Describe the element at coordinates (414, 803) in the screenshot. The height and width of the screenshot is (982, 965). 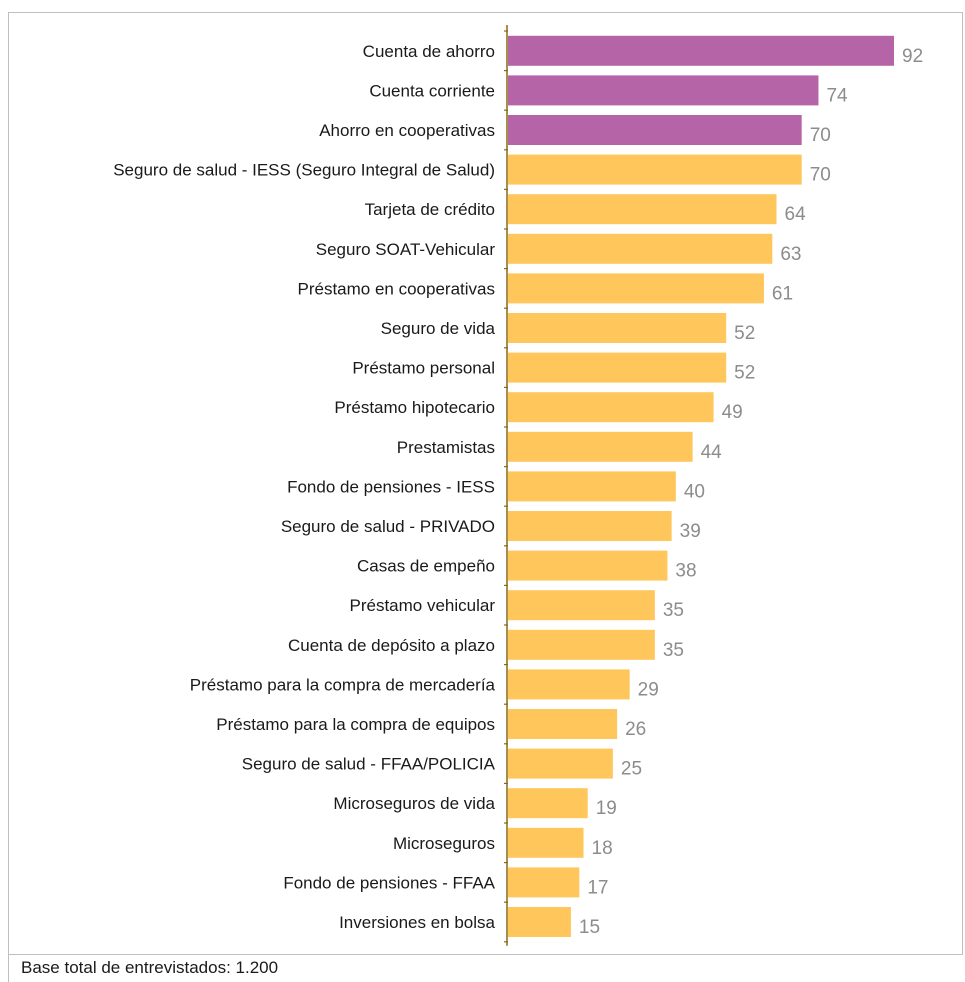
I see `category-label: Microseguros de vida` at that location.